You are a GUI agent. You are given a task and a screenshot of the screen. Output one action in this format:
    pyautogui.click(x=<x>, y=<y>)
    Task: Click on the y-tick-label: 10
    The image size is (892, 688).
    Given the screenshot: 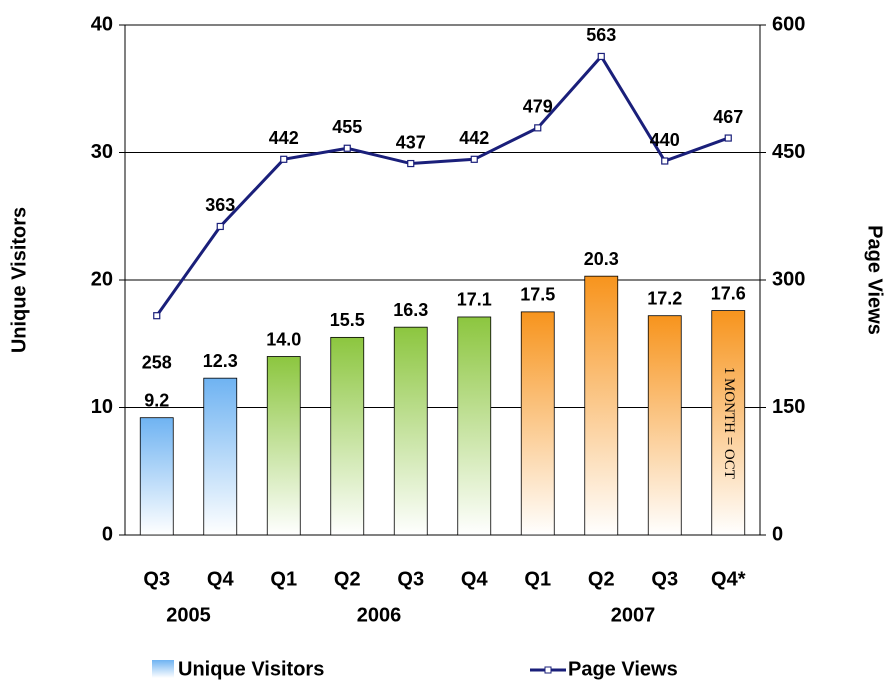 What is the action you would take?
    pyautogui.click(x=102, y=407)
    